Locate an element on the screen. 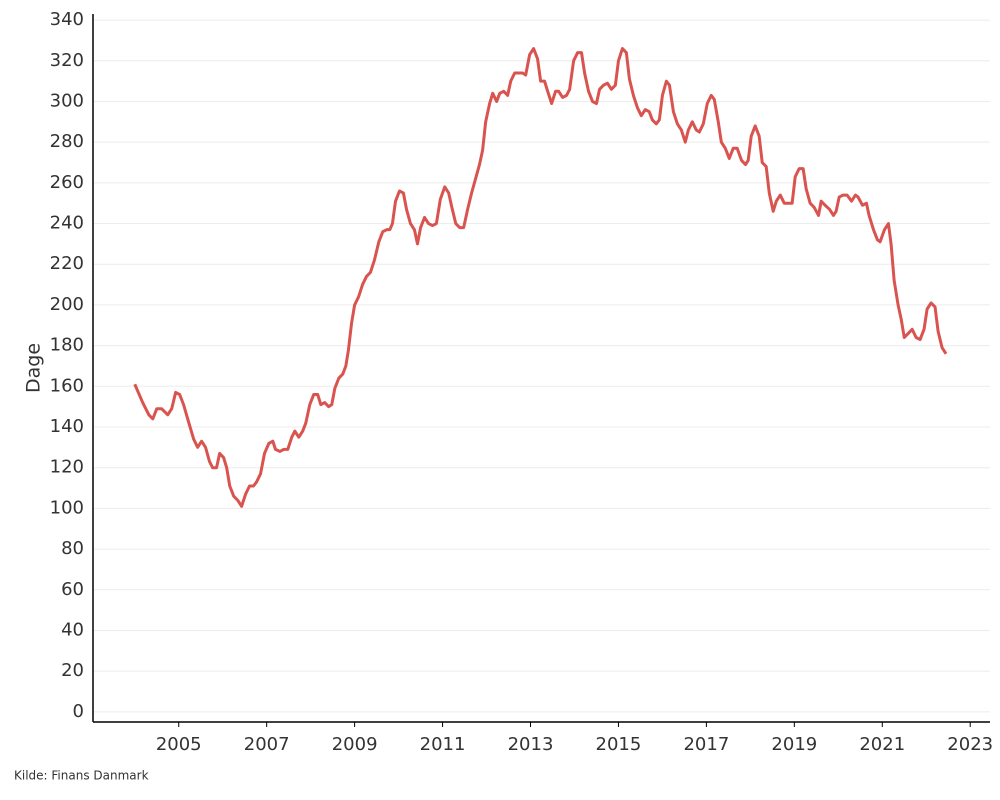 This screenshot has width=1000, height=800. y-tick-label: 0 is located at coordinates (78, 711).